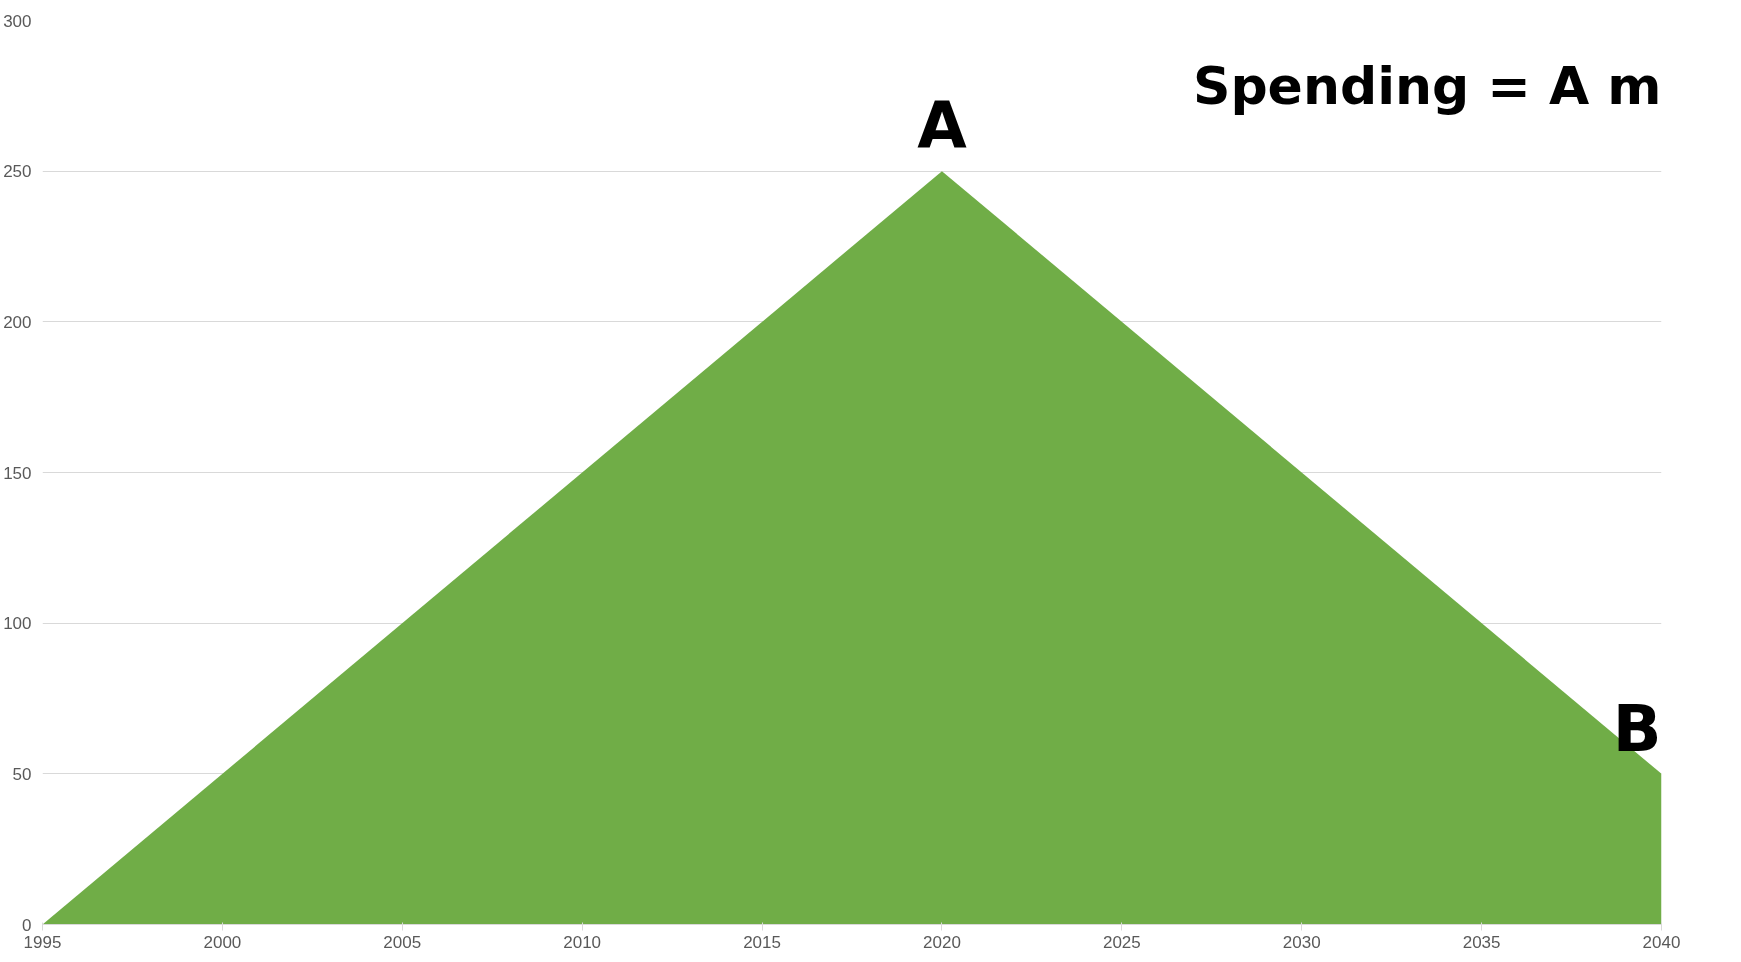 The width and height of the screenshot is (1741, 962). What do you see at coordinates (42, 942) in the screenshot?
I see `x-tick-label: 1995` at bounding box center [42, 942].